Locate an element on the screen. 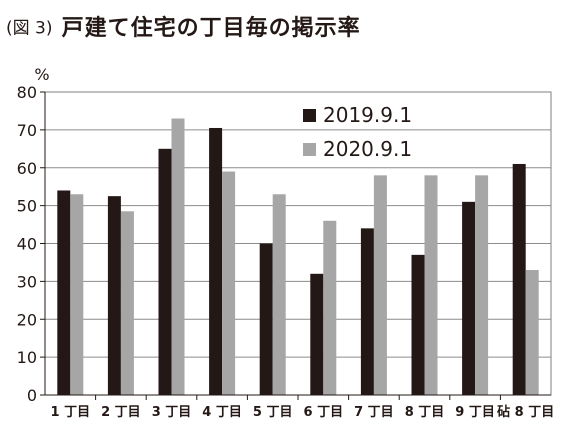 The image size is (573, 442). y-tick-label: 10 is located at coordinates (27, 357).